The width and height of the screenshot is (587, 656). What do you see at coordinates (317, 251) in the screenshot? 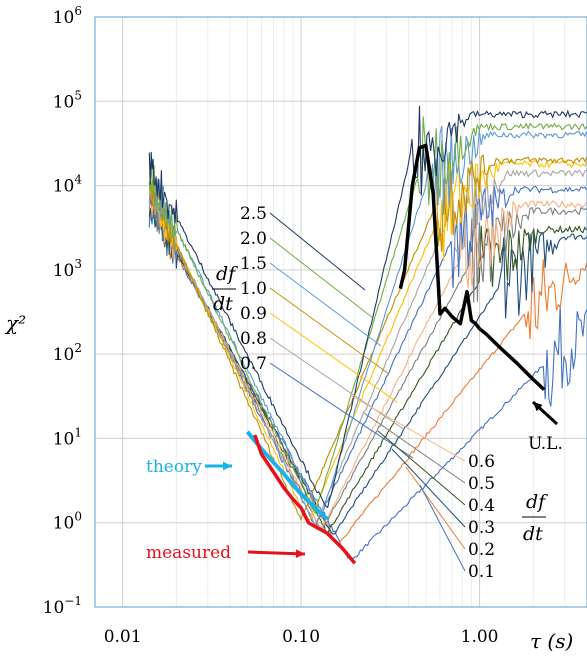
I see `leader-line-2.5` at bounding box center [317, 251].